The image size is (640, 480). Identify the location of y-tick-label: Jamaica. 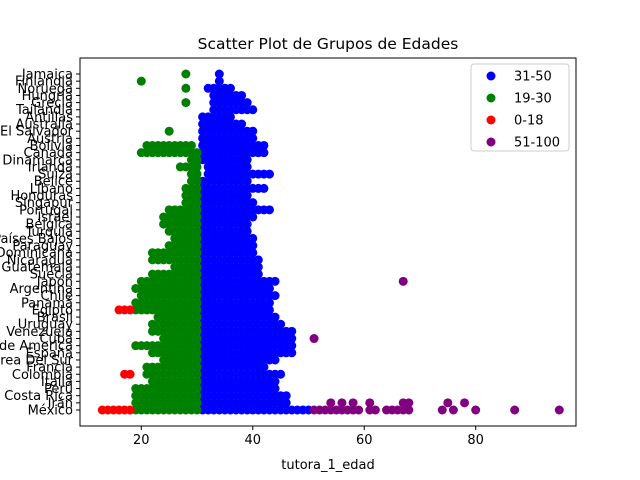
(47, 75).